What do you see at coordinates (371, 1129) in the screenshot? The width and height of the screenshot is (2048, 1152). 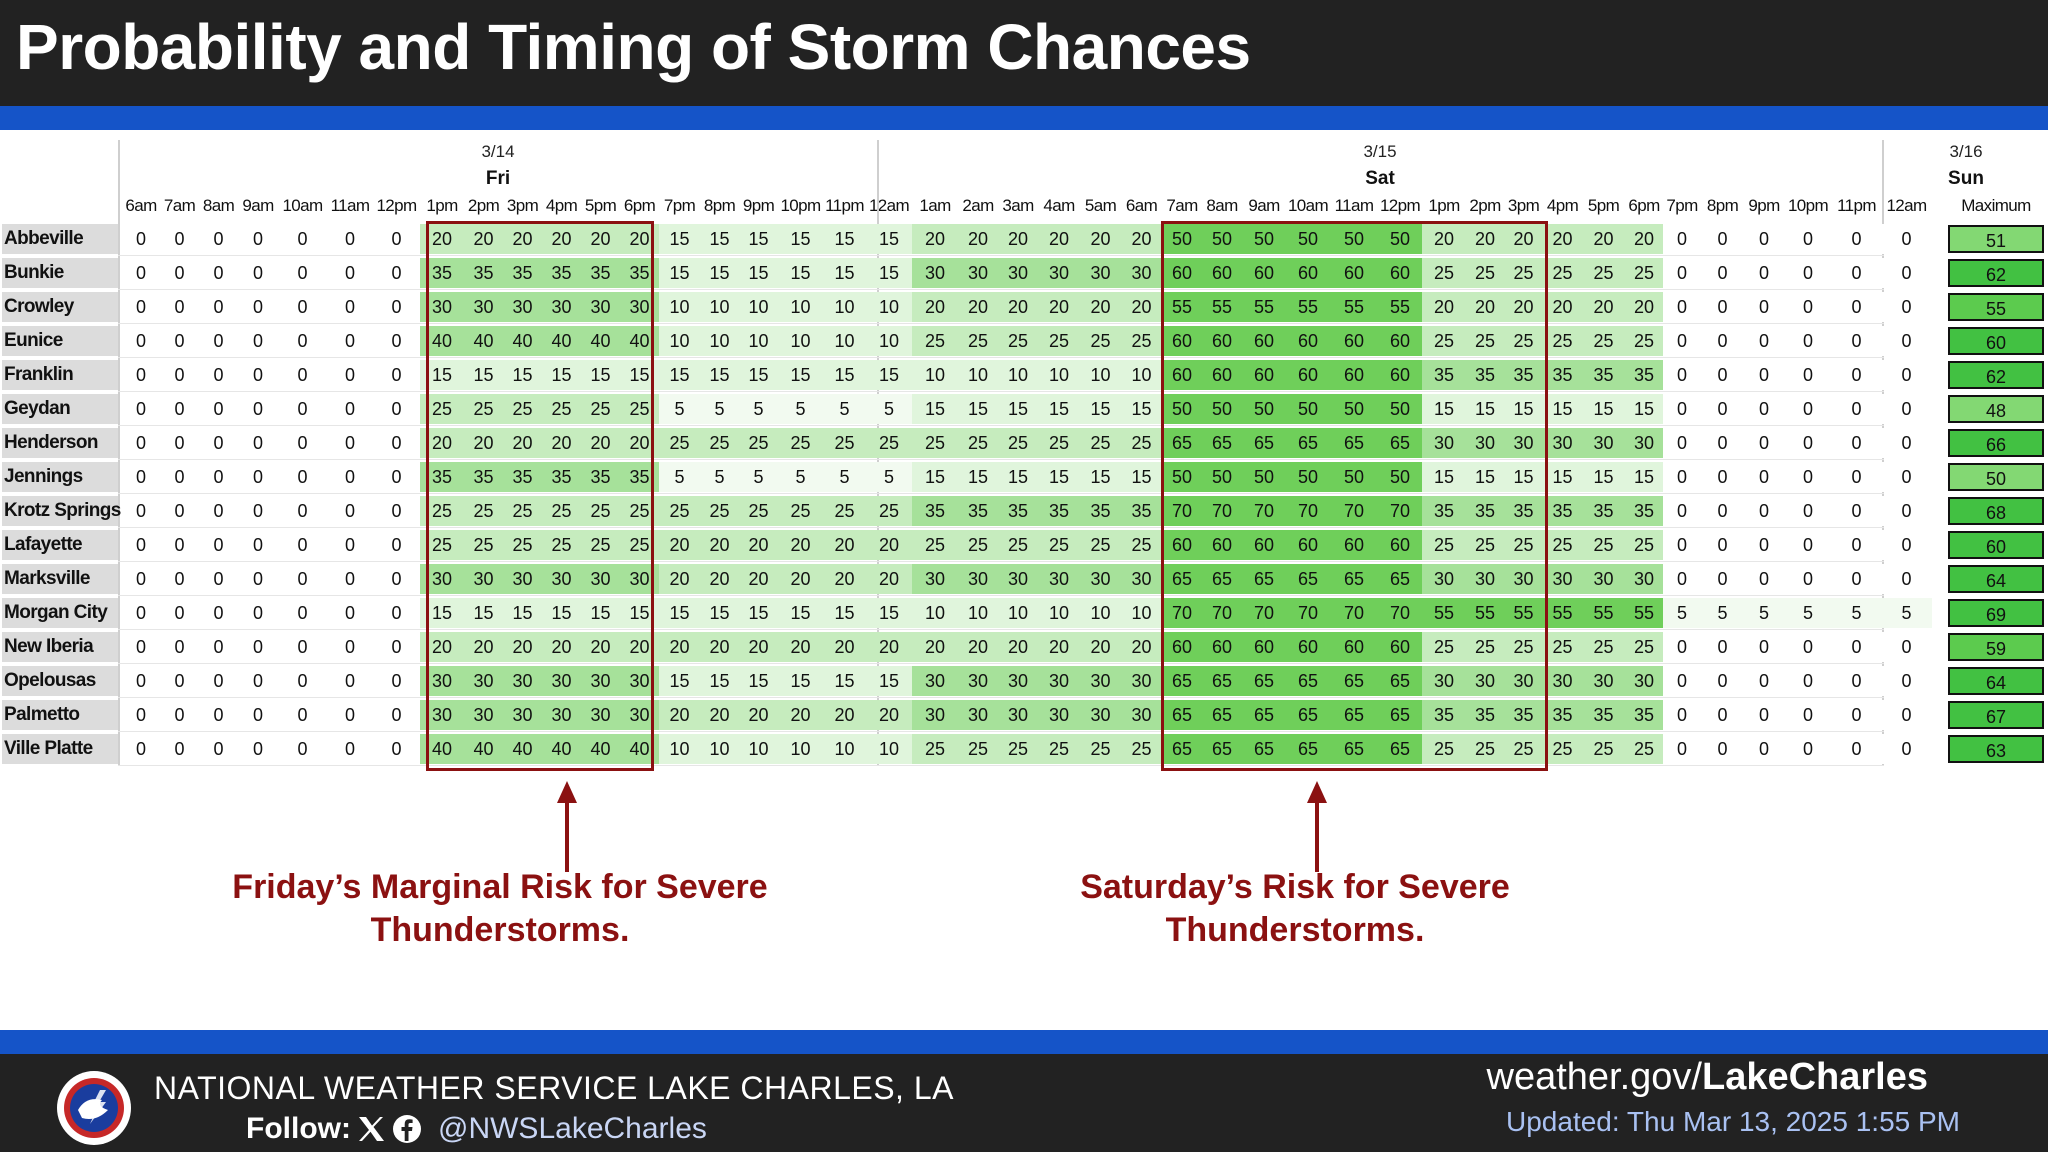 I see `x-icon` at bounding box center [371, 1129].